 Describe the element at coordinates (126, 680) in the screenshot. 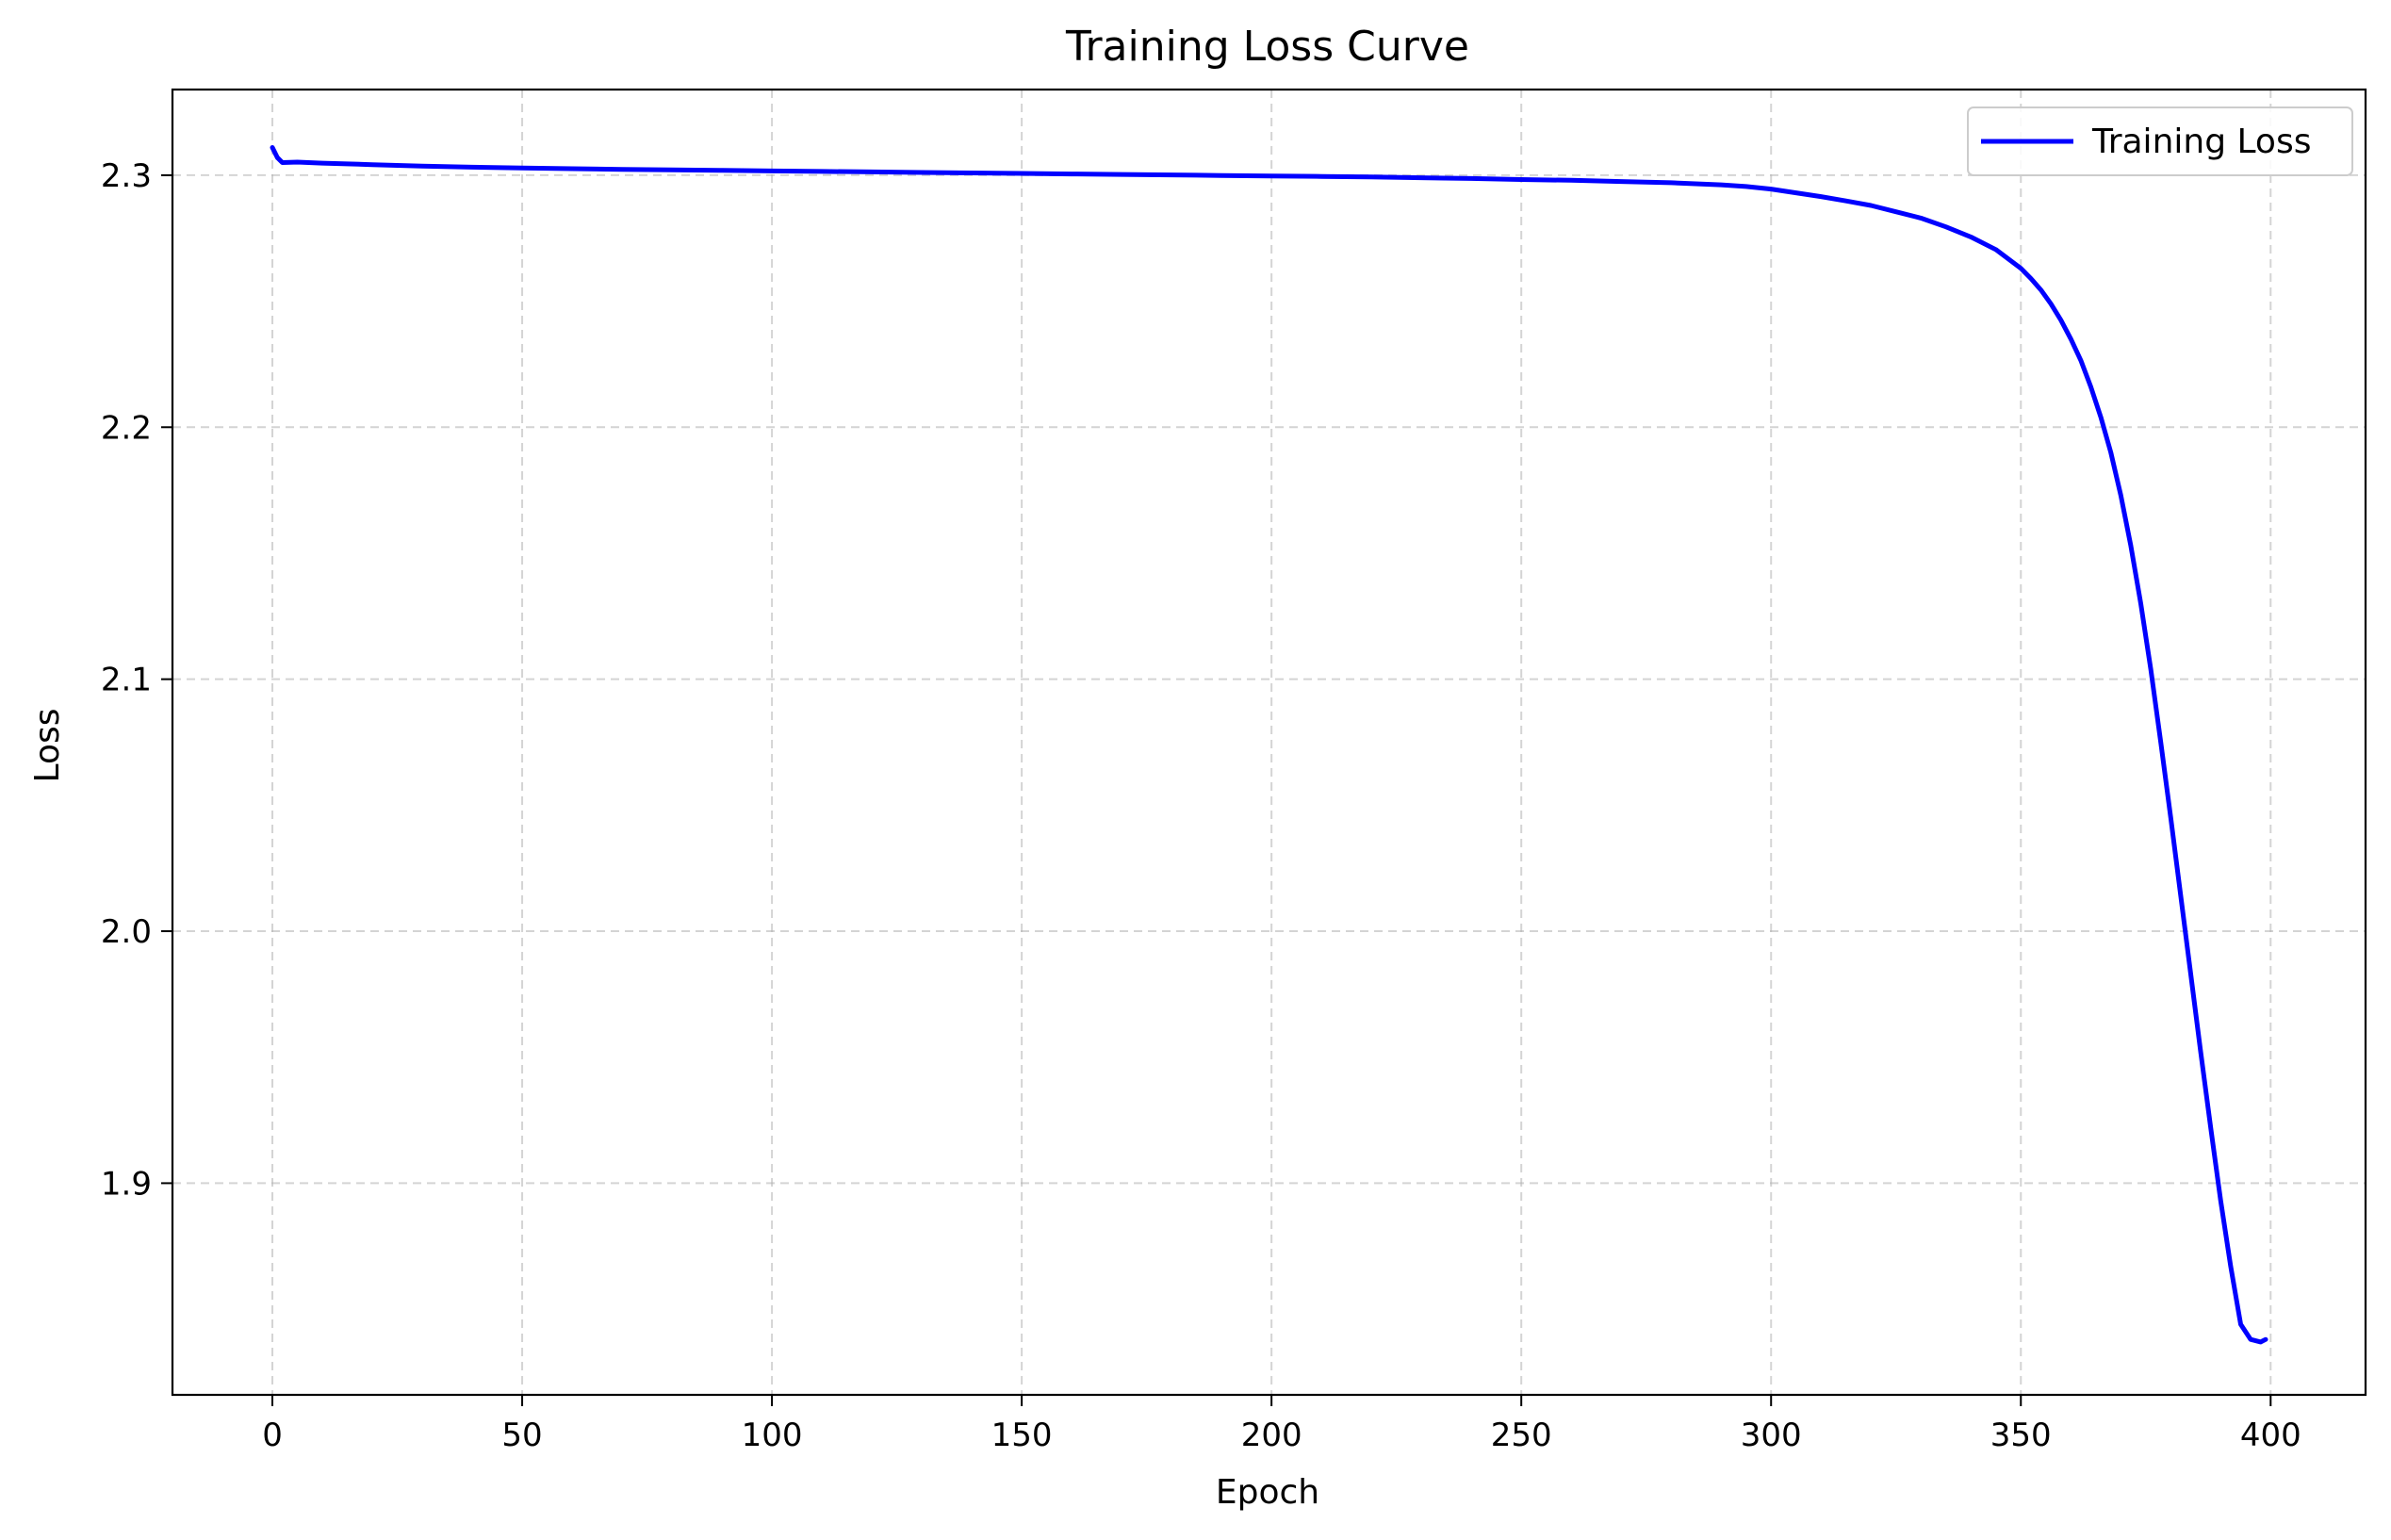

I see `y-tick-label: 2.1` at that location.